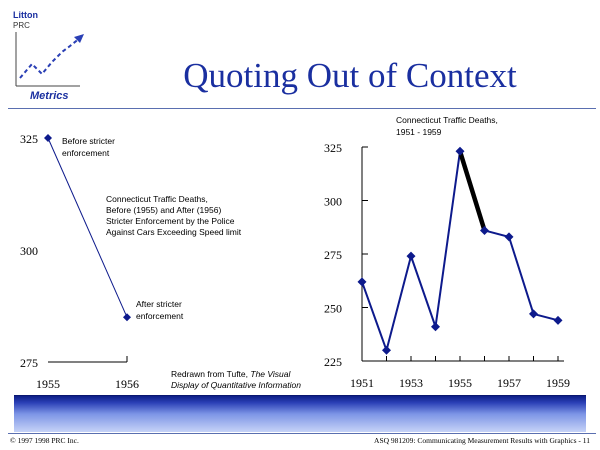  What do you see at coordinates (236, 385) in the screenshot?
I see `credit-title-italic-2: Display of Quantitative Information` at bounding box center [236, 385].